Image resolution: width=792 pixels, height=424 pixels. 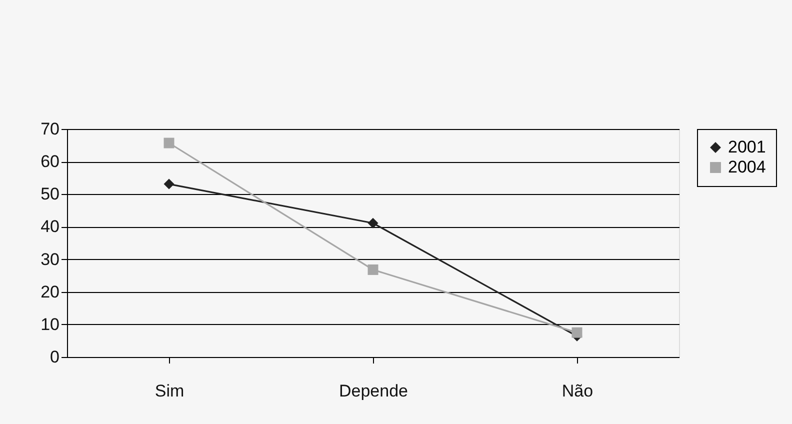 What do you see at coordinates (50, 324) in the screenshot?
I see `y-tick-label: 10` at bounding box center [50, 324].